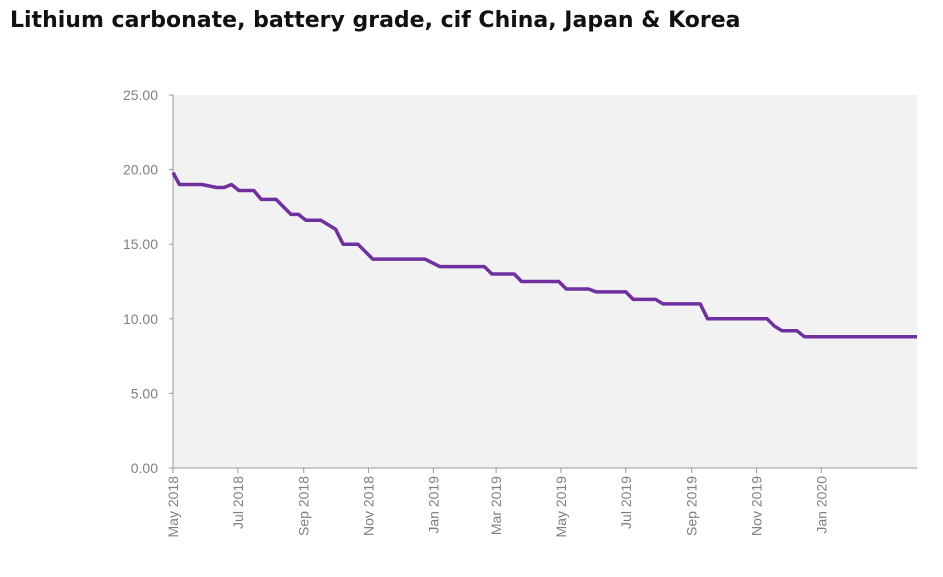 The width and height of the screenshot is (943, 577). What do you see at coordinates (140, 244) in the screenshot?
I see `y-tick-label: 15.00` at bounding box center [140, 244].